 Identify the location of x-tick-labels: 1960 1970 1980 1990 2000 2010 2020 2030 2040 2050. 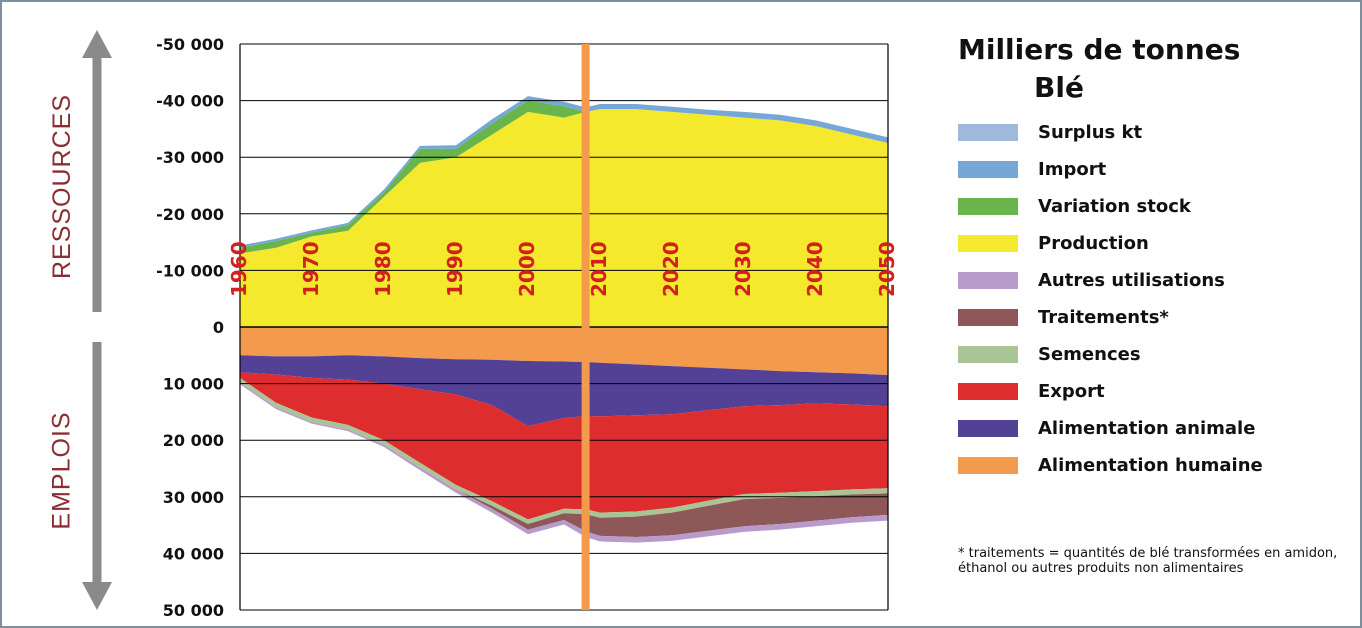
(563, 269).